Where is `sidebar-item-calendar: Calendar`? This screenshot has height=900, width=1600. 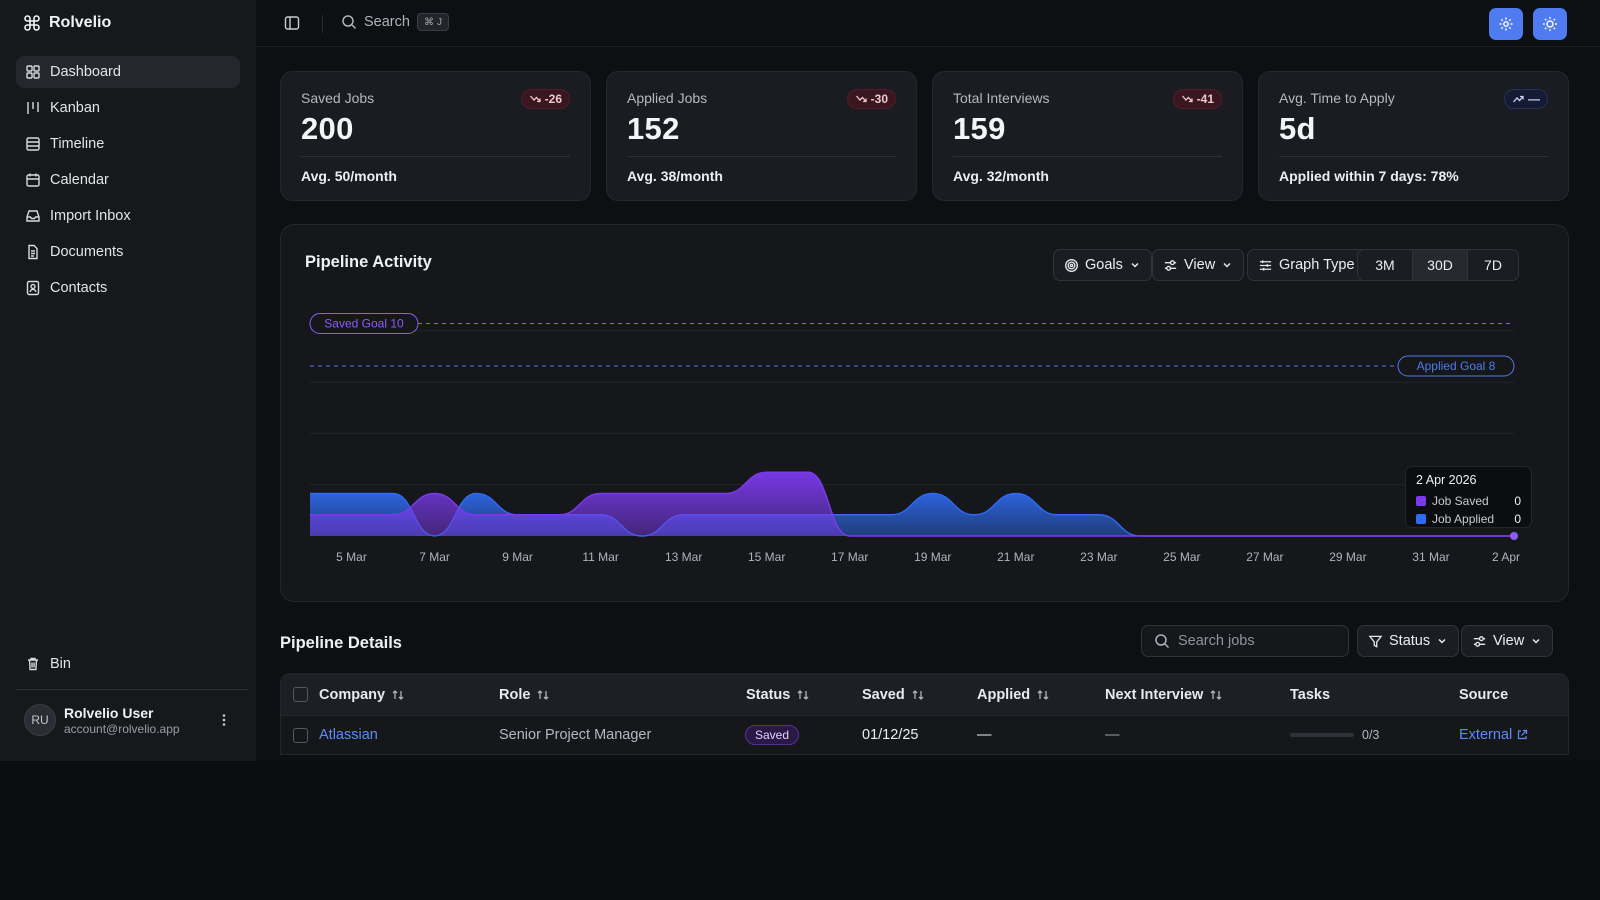
sidebar-item-calendar: Calendar is located at coordinates (128, 180).